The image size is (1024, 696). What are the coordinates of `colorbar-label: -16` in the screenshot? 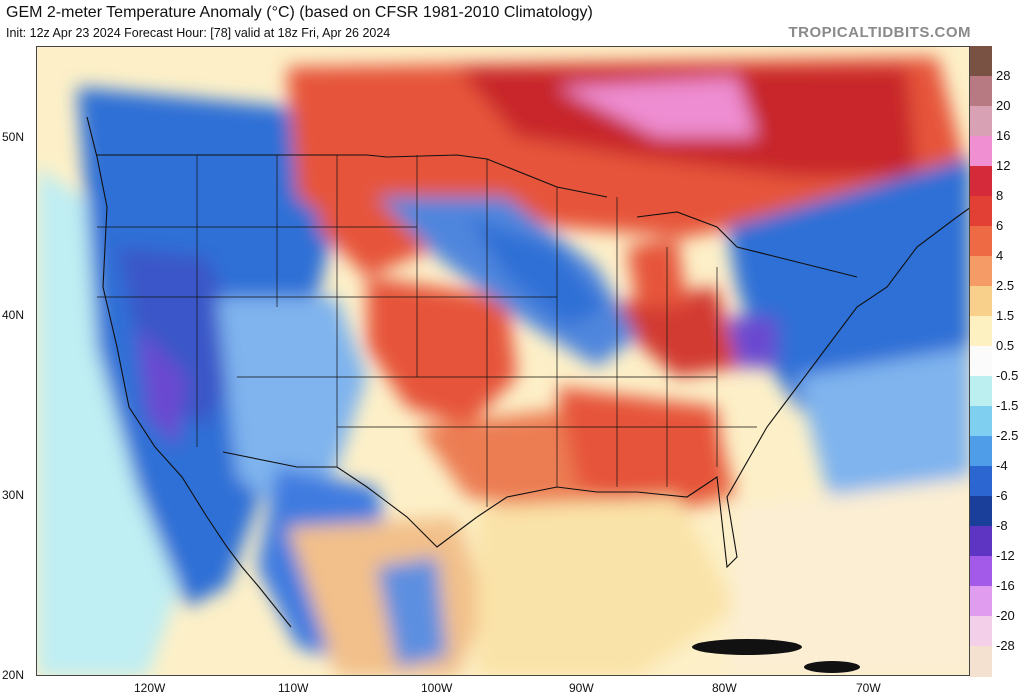 It's located at (1005, 585).